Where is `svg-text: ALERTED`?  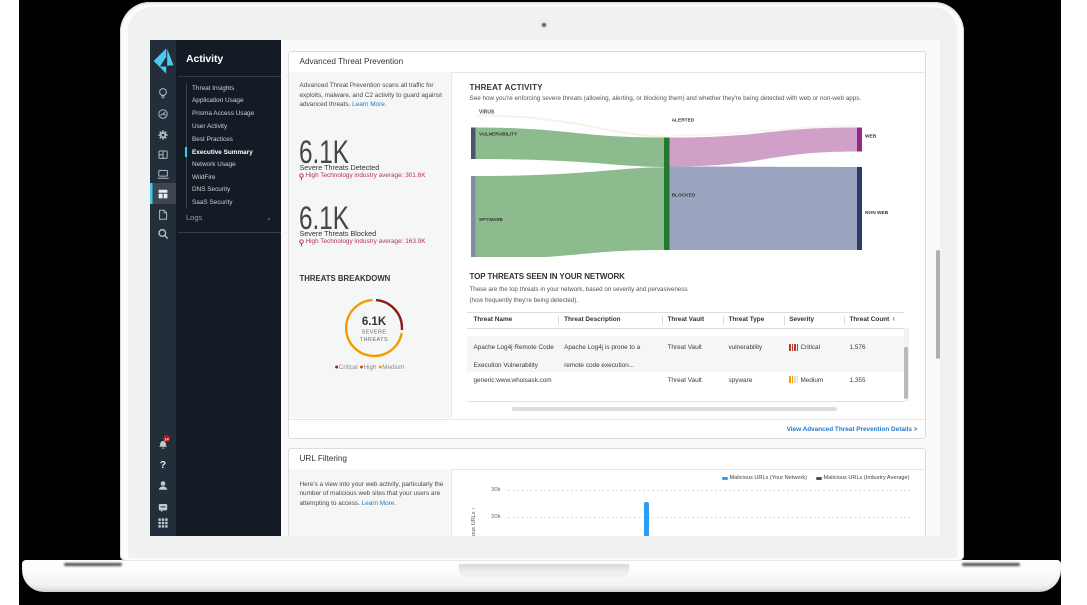
svg-text: ALERTED is located at coordinates (682, 121).